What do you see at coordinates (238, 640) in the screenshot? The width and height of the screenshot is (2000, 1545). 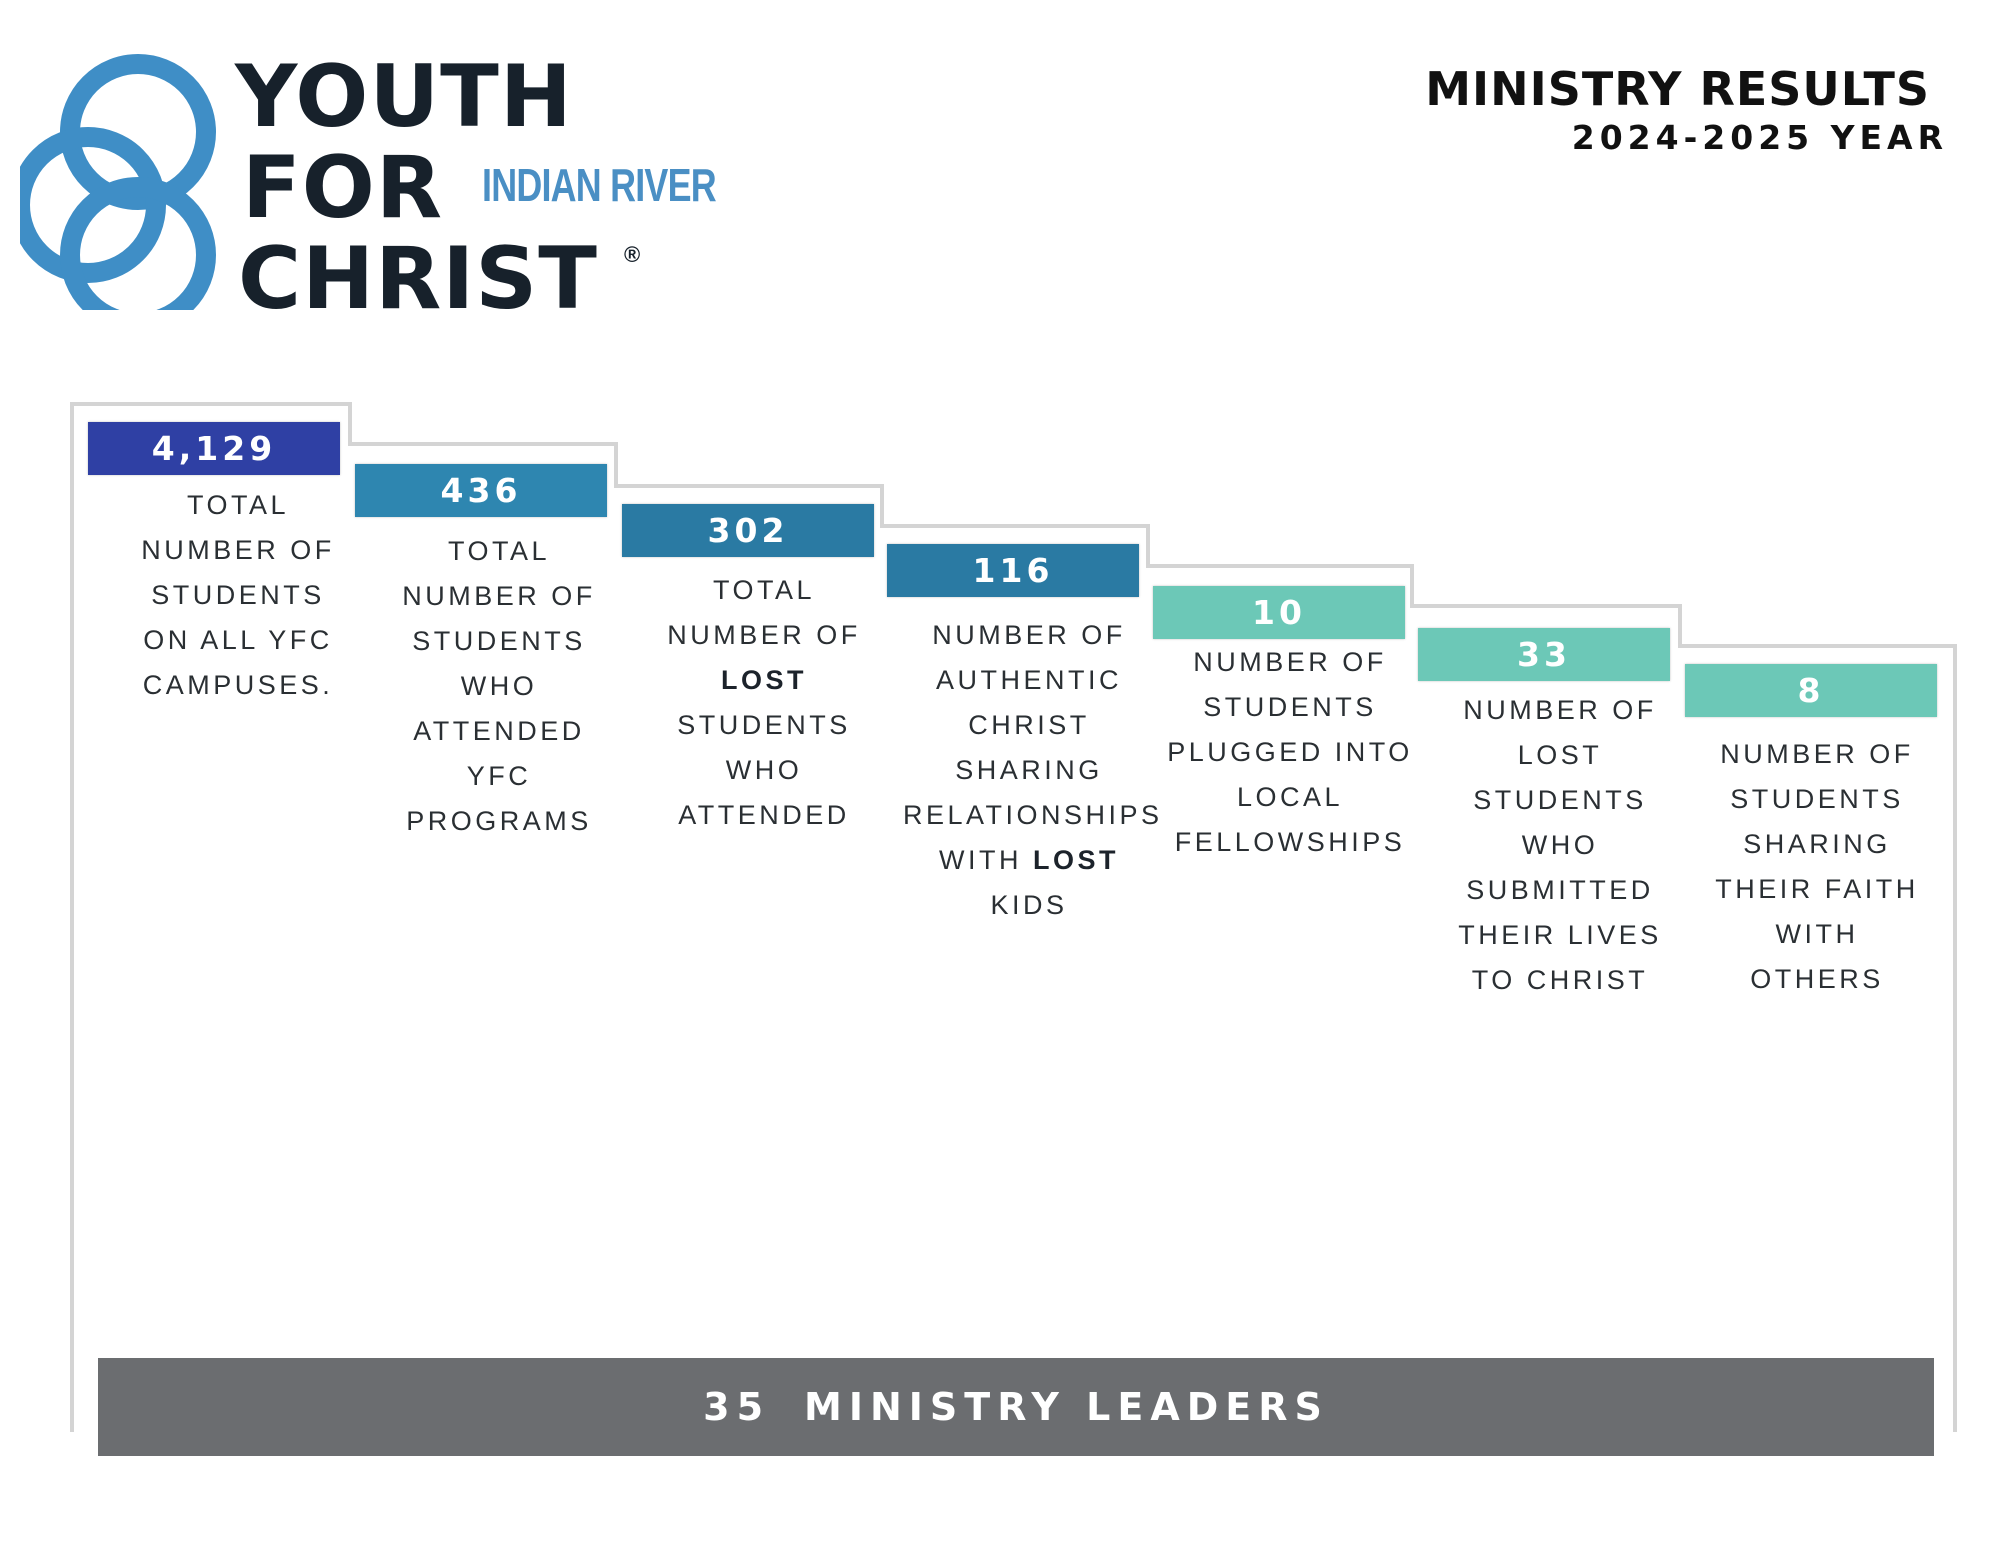 I see `stat-description-line: ON ALL YFC` at bounding box center [238, 640].